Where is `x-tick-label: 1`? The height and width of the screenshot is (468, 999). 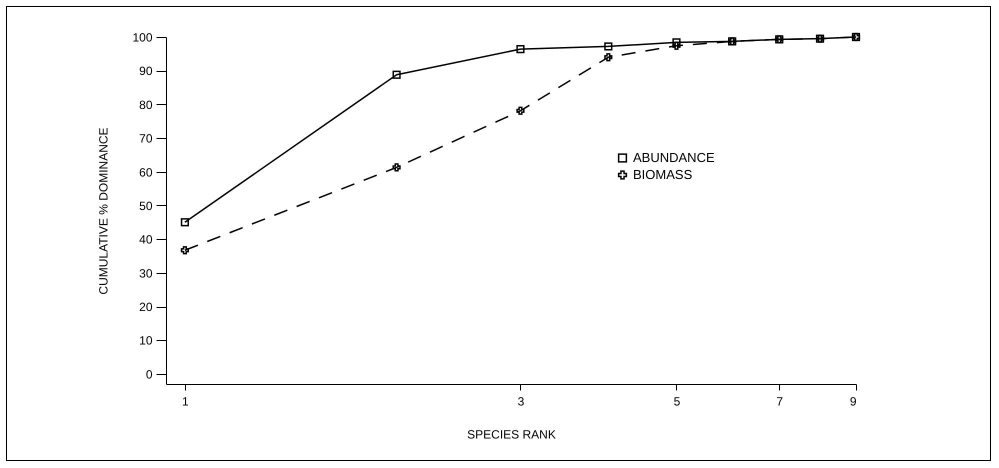
x-tick-label: 1 is located at coordinates (186, 401).